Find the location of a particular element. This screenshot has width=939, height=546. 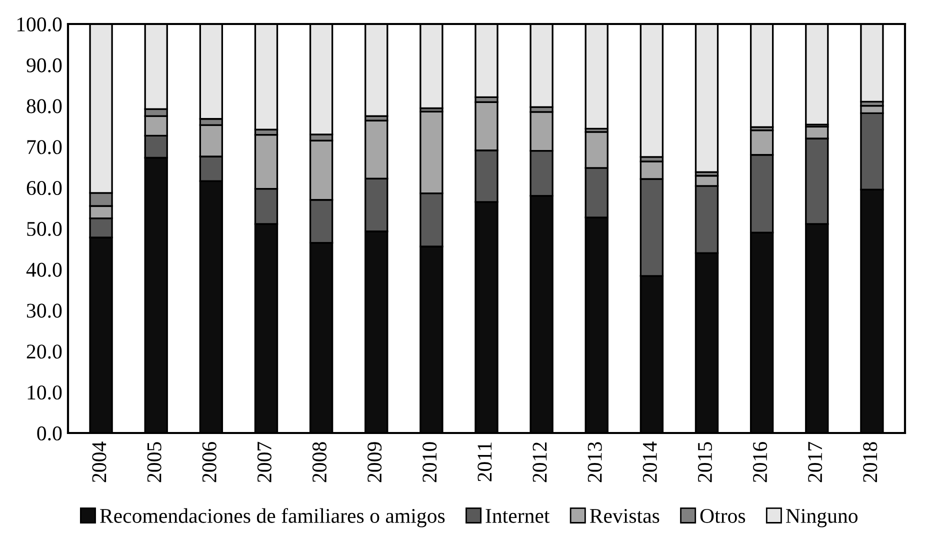

x-tick-label: 2010 is located at coordinates (429, 462).